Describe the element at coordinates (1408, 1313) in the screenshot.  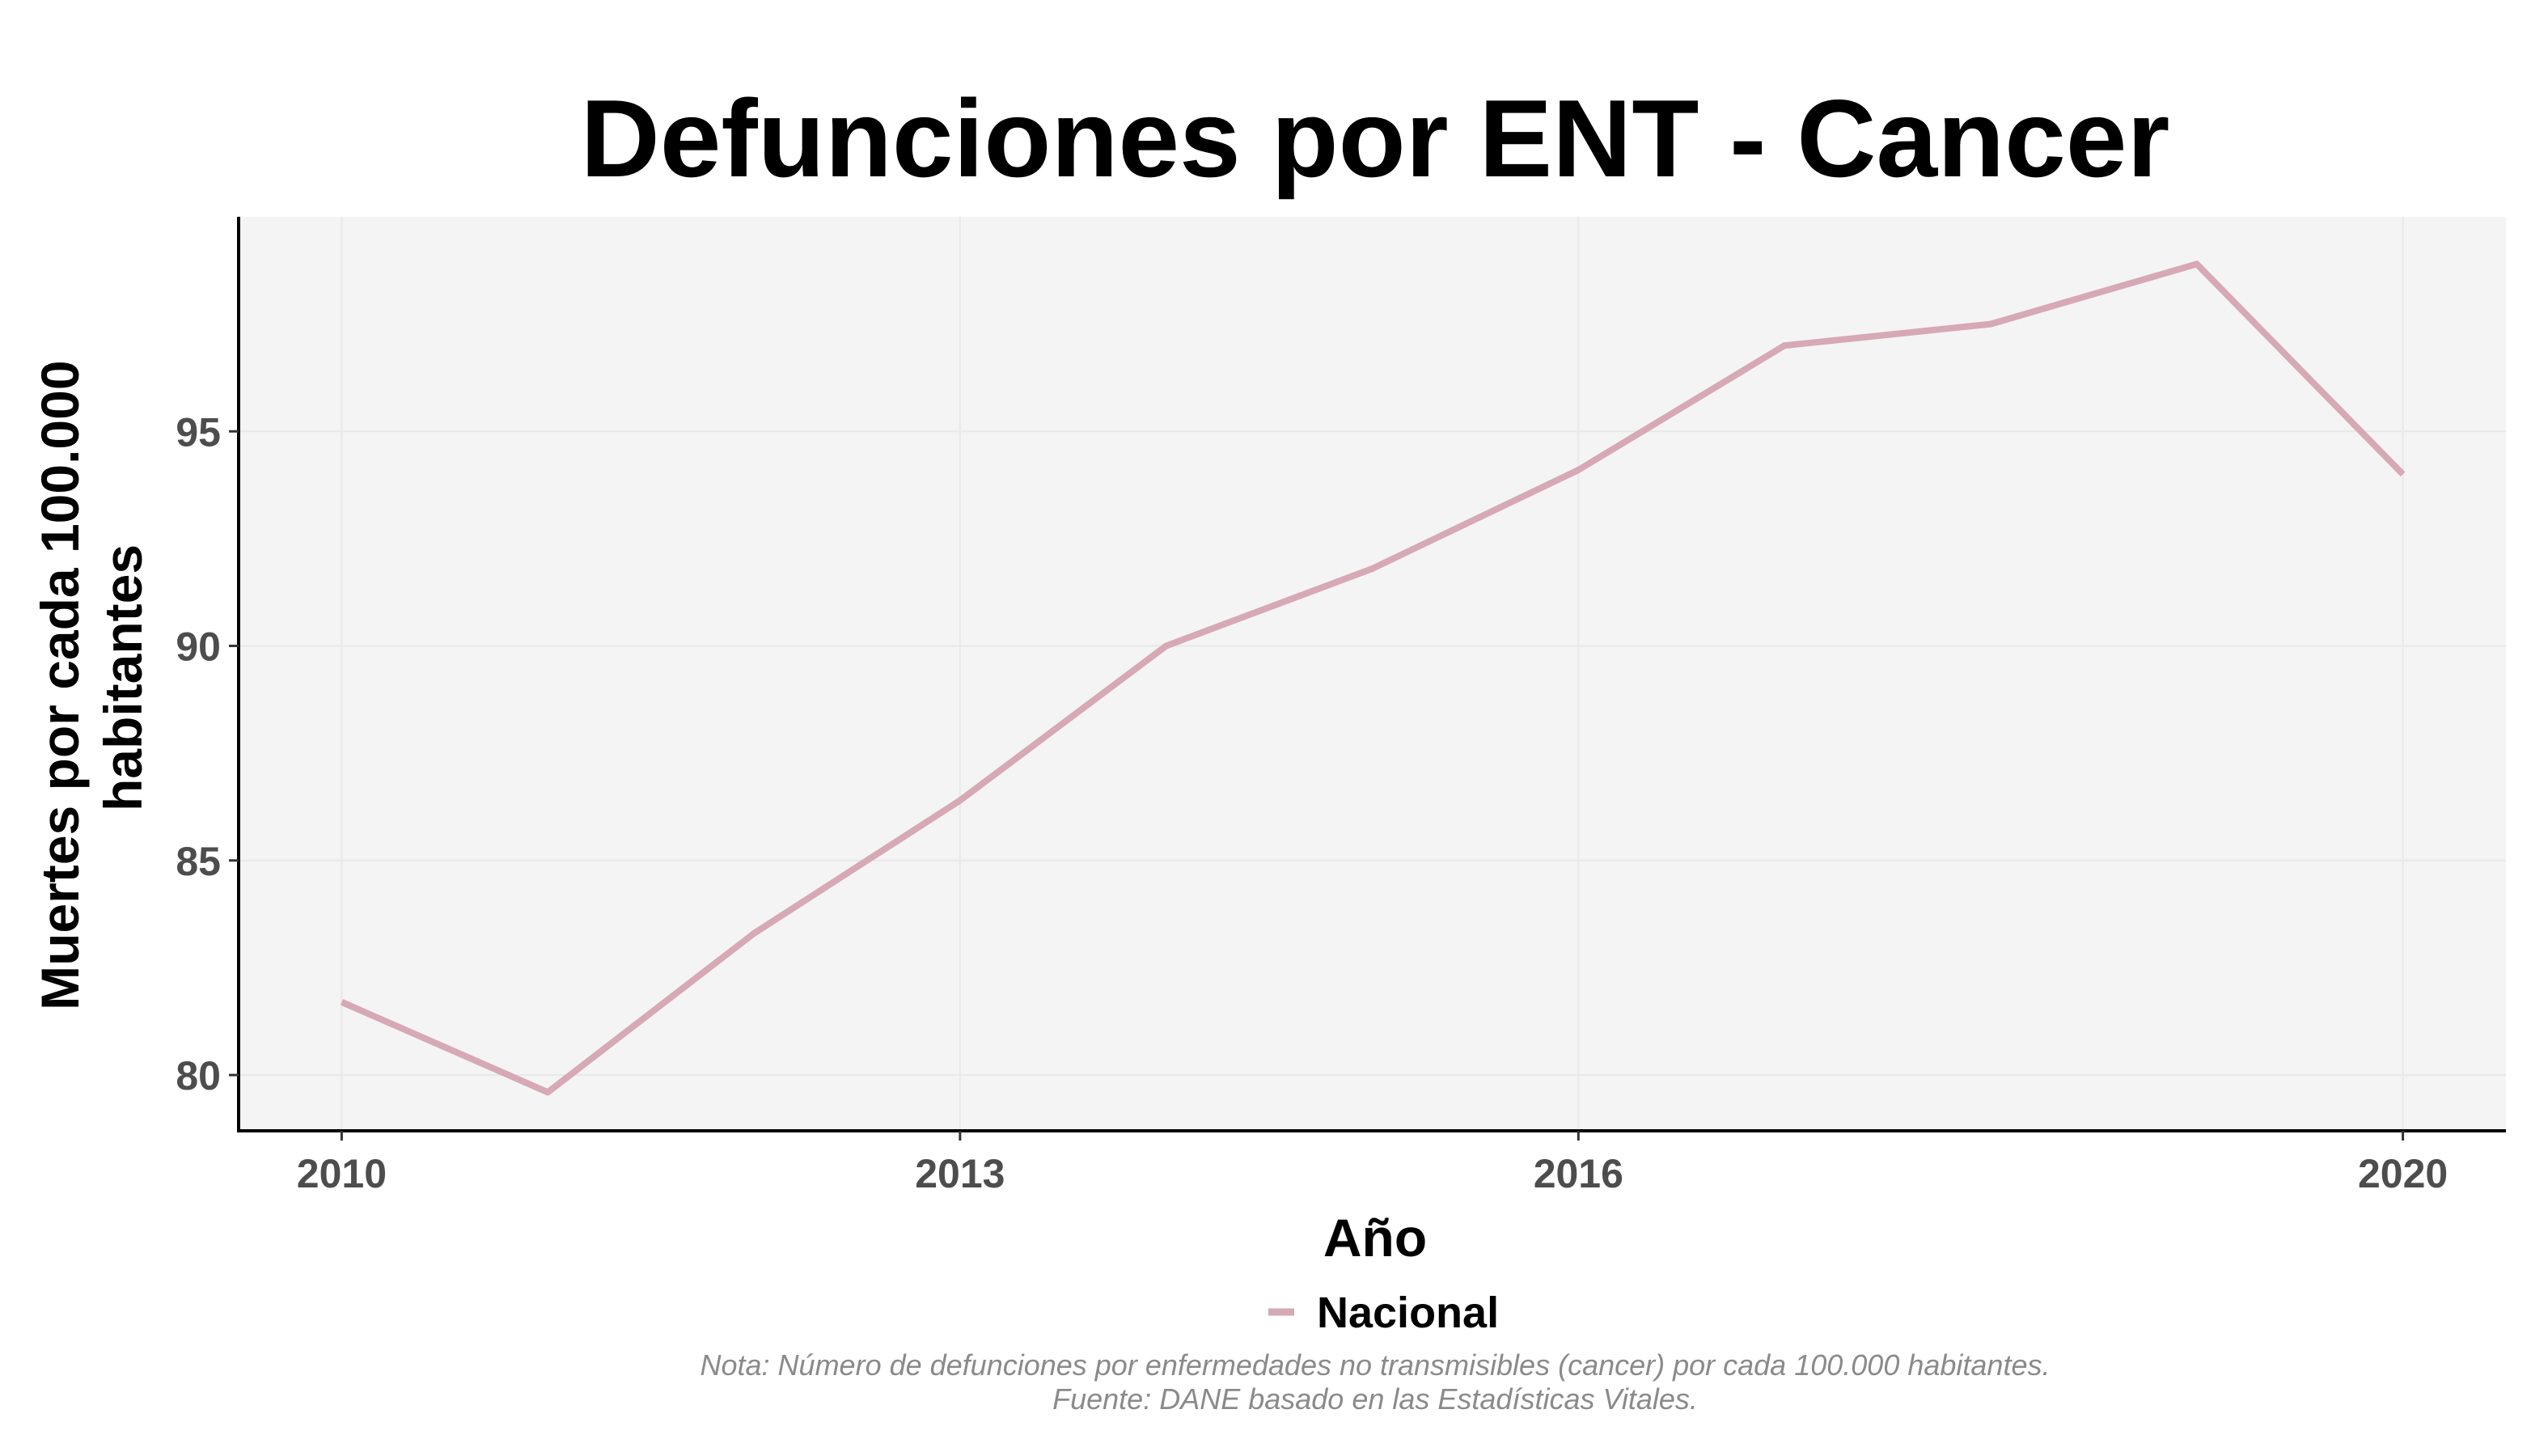
I see `legend-label-nacional: Nacional` at that location.